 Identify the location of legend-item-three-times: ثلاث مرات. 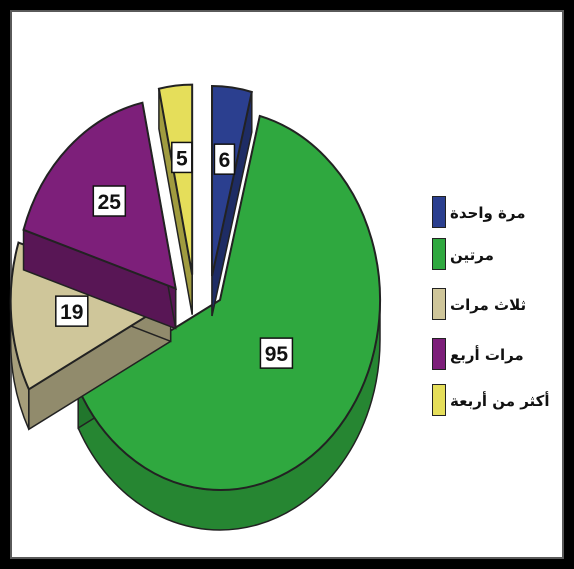
(497, 305).